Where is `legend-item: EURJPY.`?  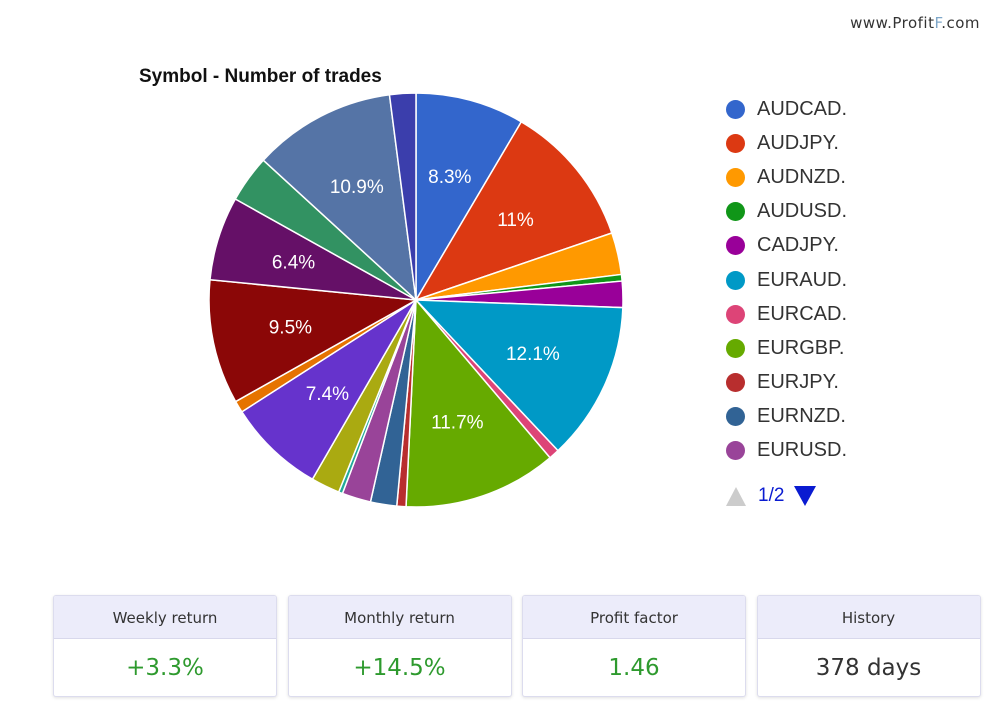
legend-item: EURJPY. is located at coordinates (786, 383).